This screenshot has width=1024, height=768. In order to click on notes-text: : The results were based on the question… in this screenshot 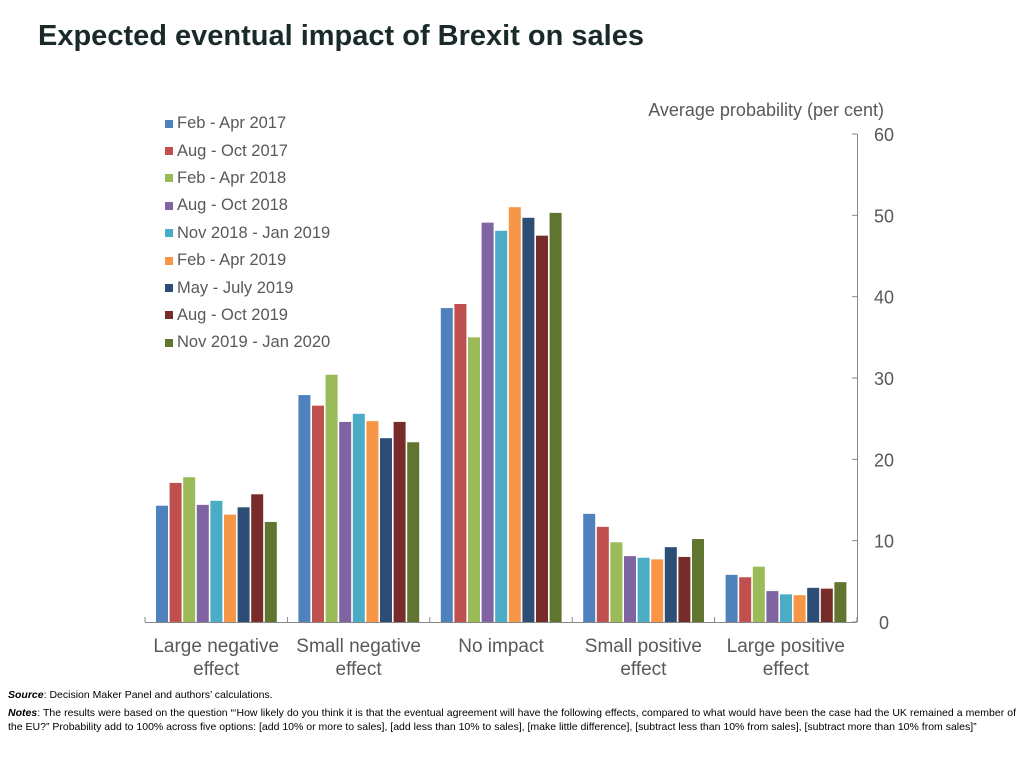, I will do `click(512, 720)`.